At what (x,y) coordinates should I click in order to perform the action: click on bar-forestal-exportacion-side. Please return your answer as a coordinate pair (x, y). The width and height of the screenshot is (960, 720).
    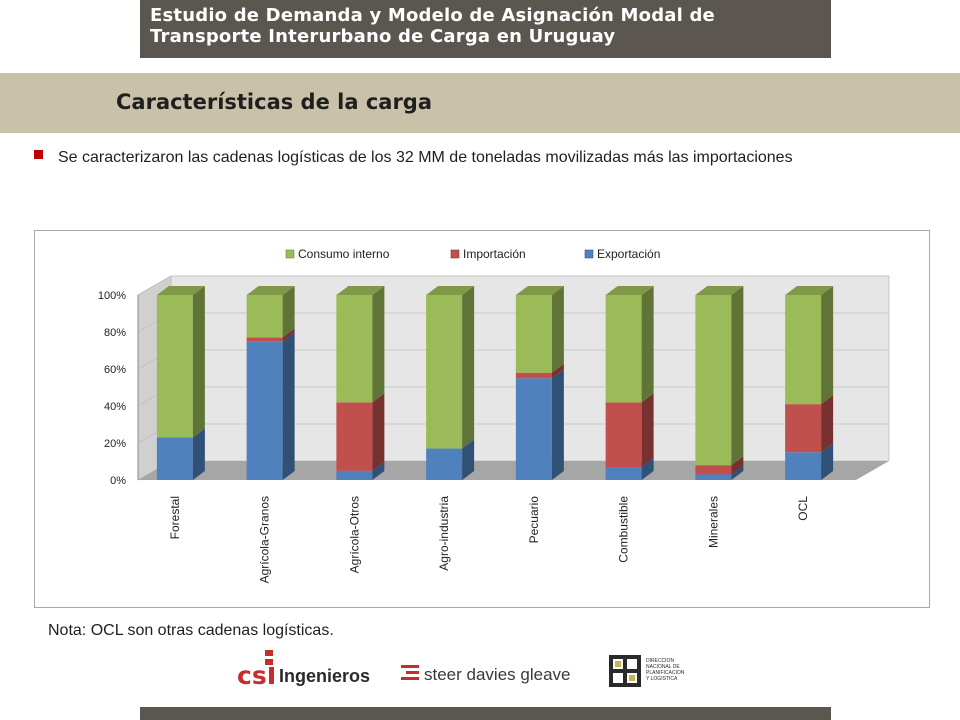
    Looking at the image, I should click on (198, 454).